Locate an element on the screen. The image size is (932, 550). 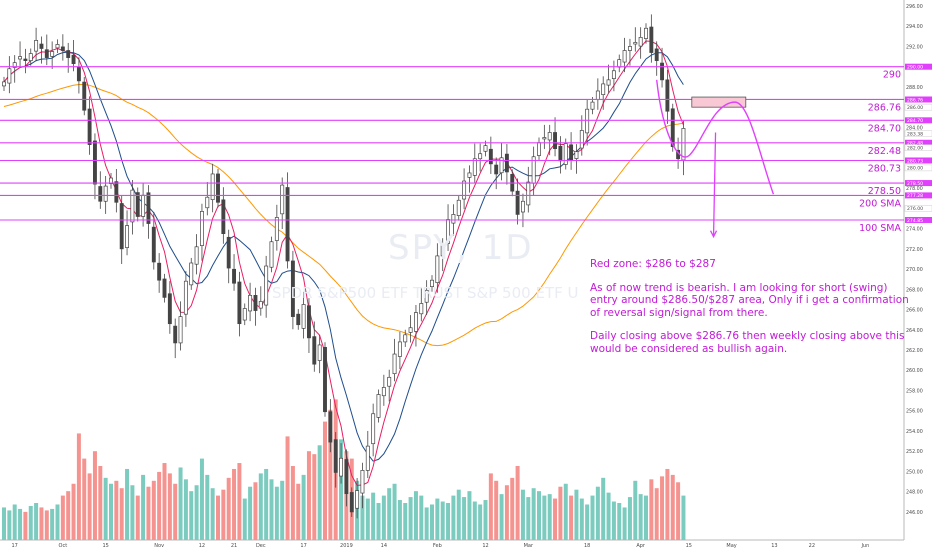
price-tick-label: 262.00 is located at coordinates (914, 351).